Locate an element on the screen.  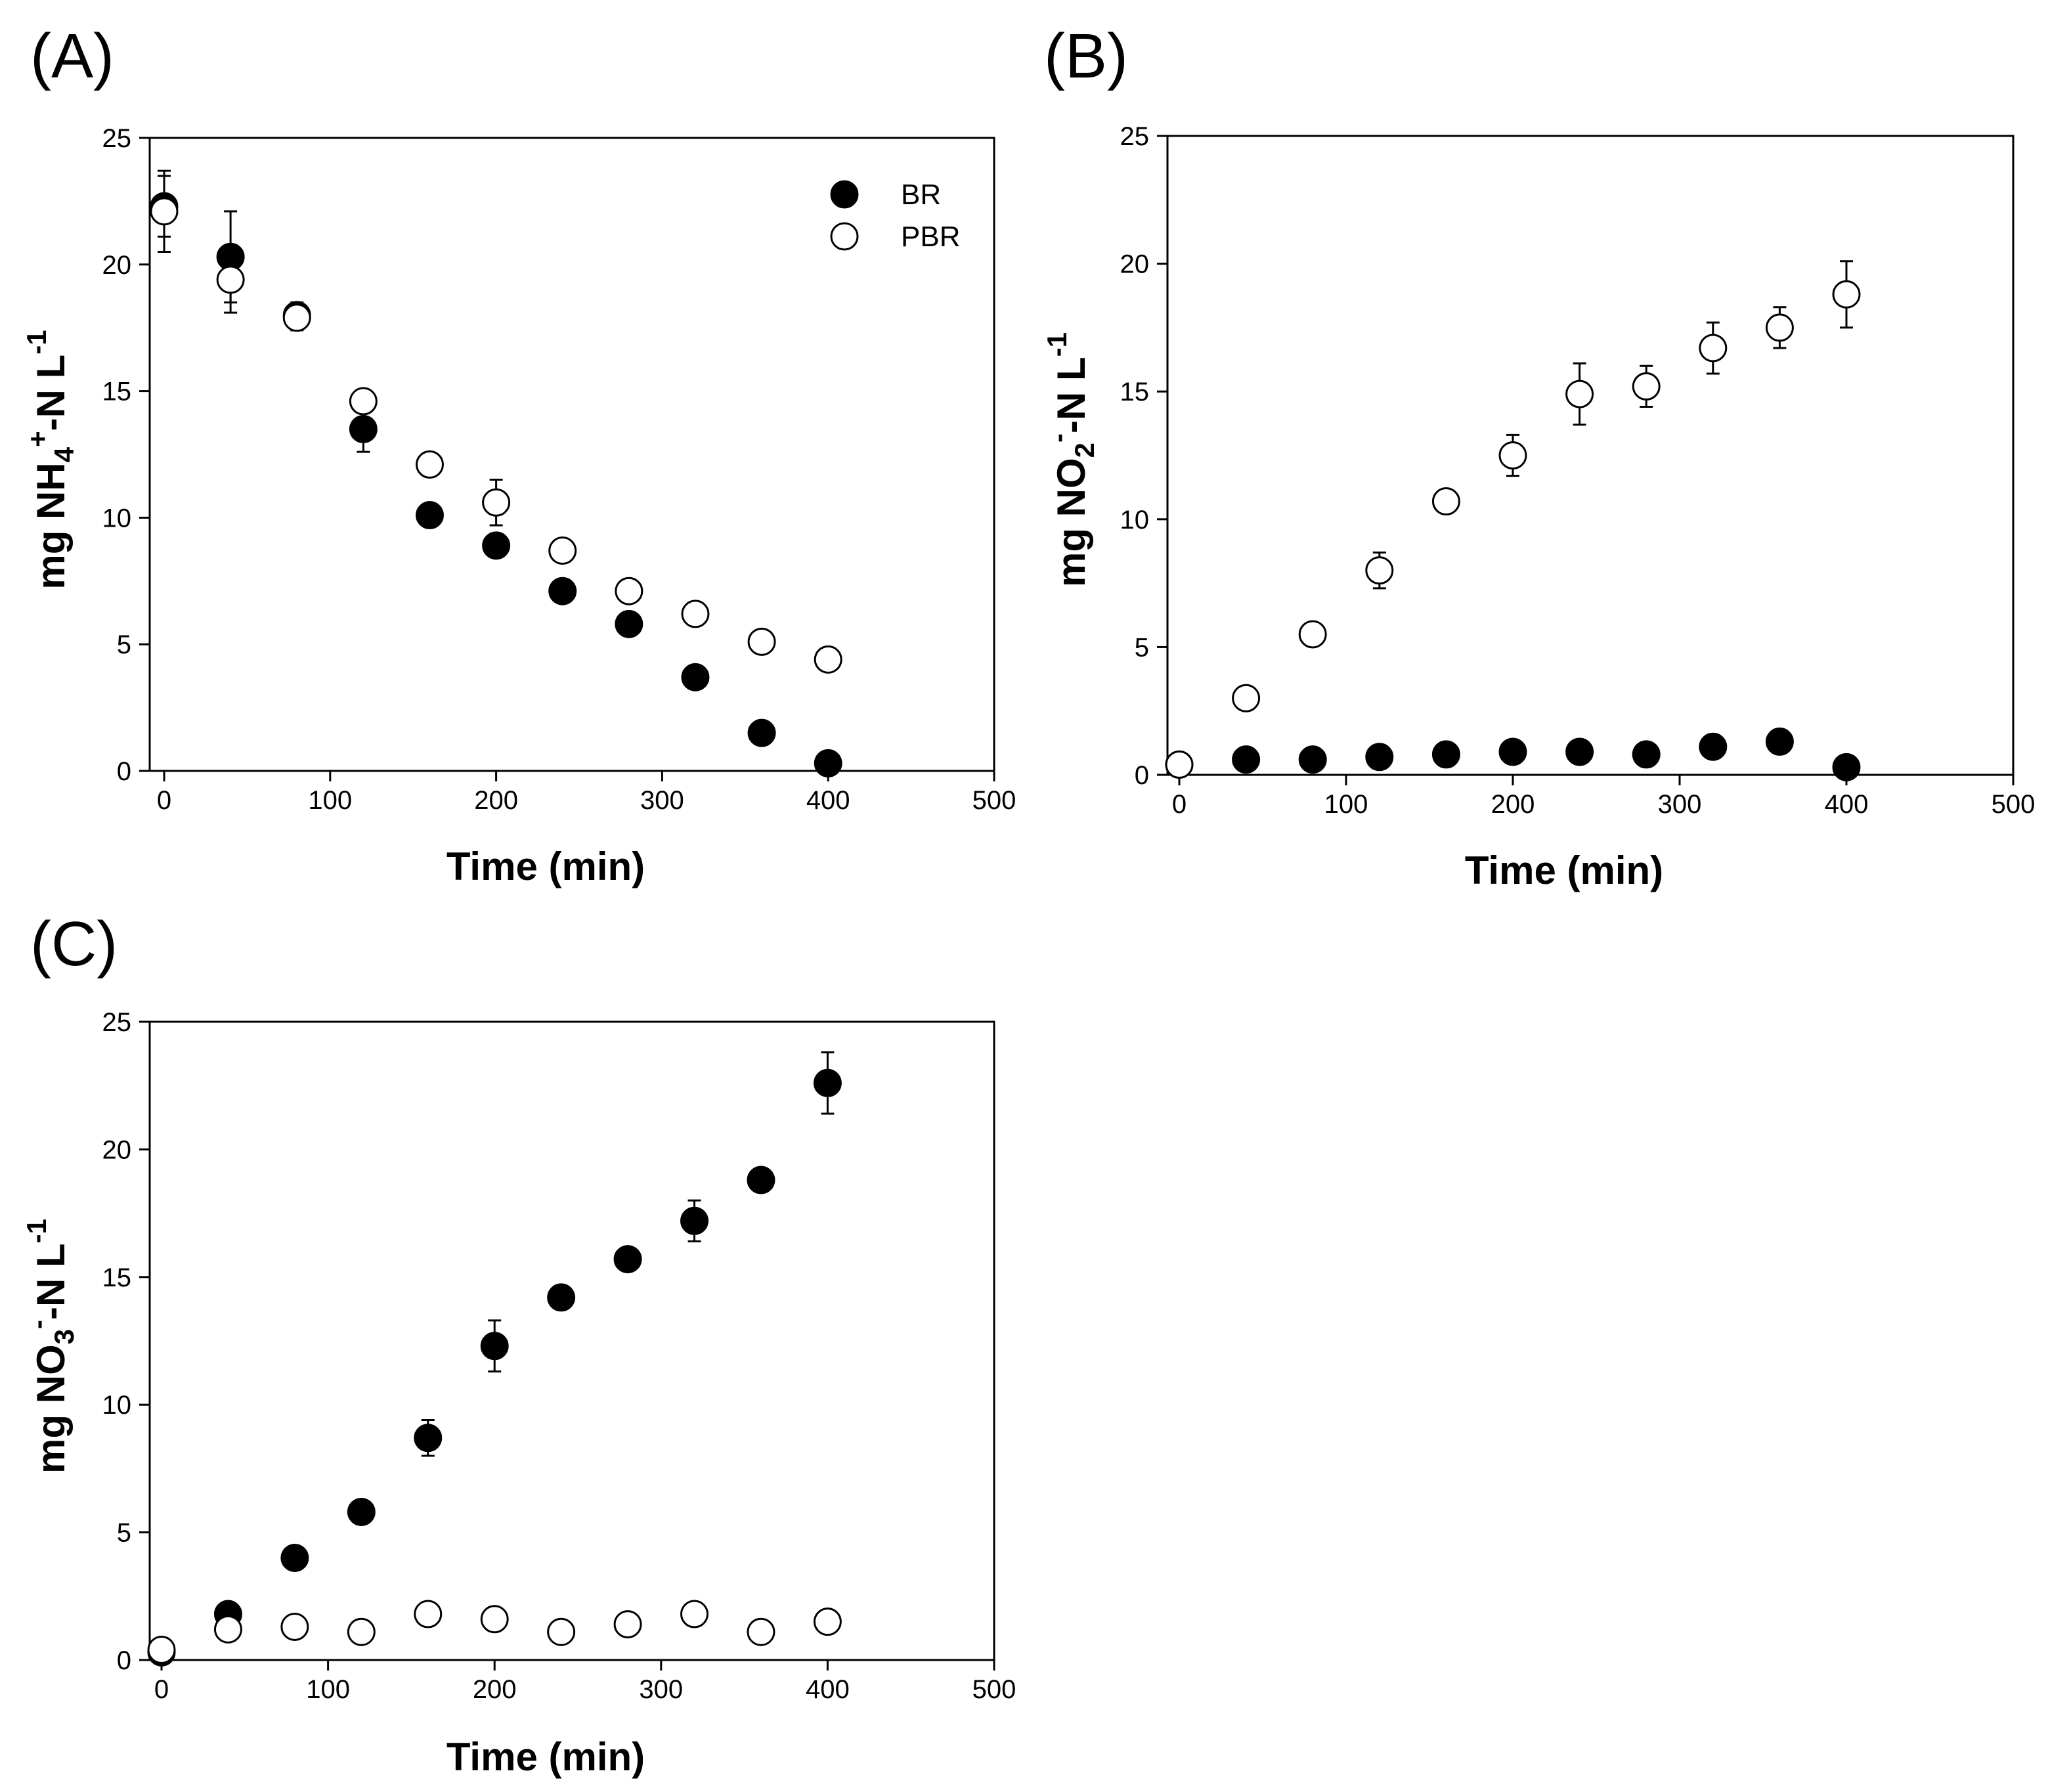
legend-marker-pbr is located at coordinates (844, 236).